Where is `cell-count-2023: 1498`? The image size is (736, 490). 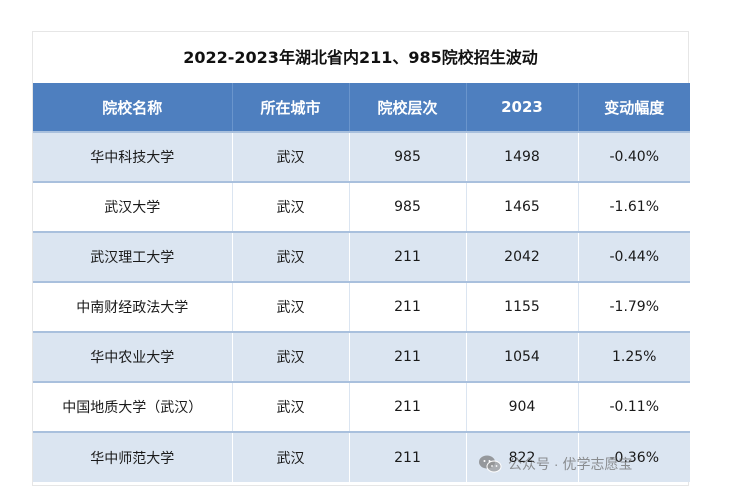
cell-count-2023: 1498 is located at coordinates (522, 156).